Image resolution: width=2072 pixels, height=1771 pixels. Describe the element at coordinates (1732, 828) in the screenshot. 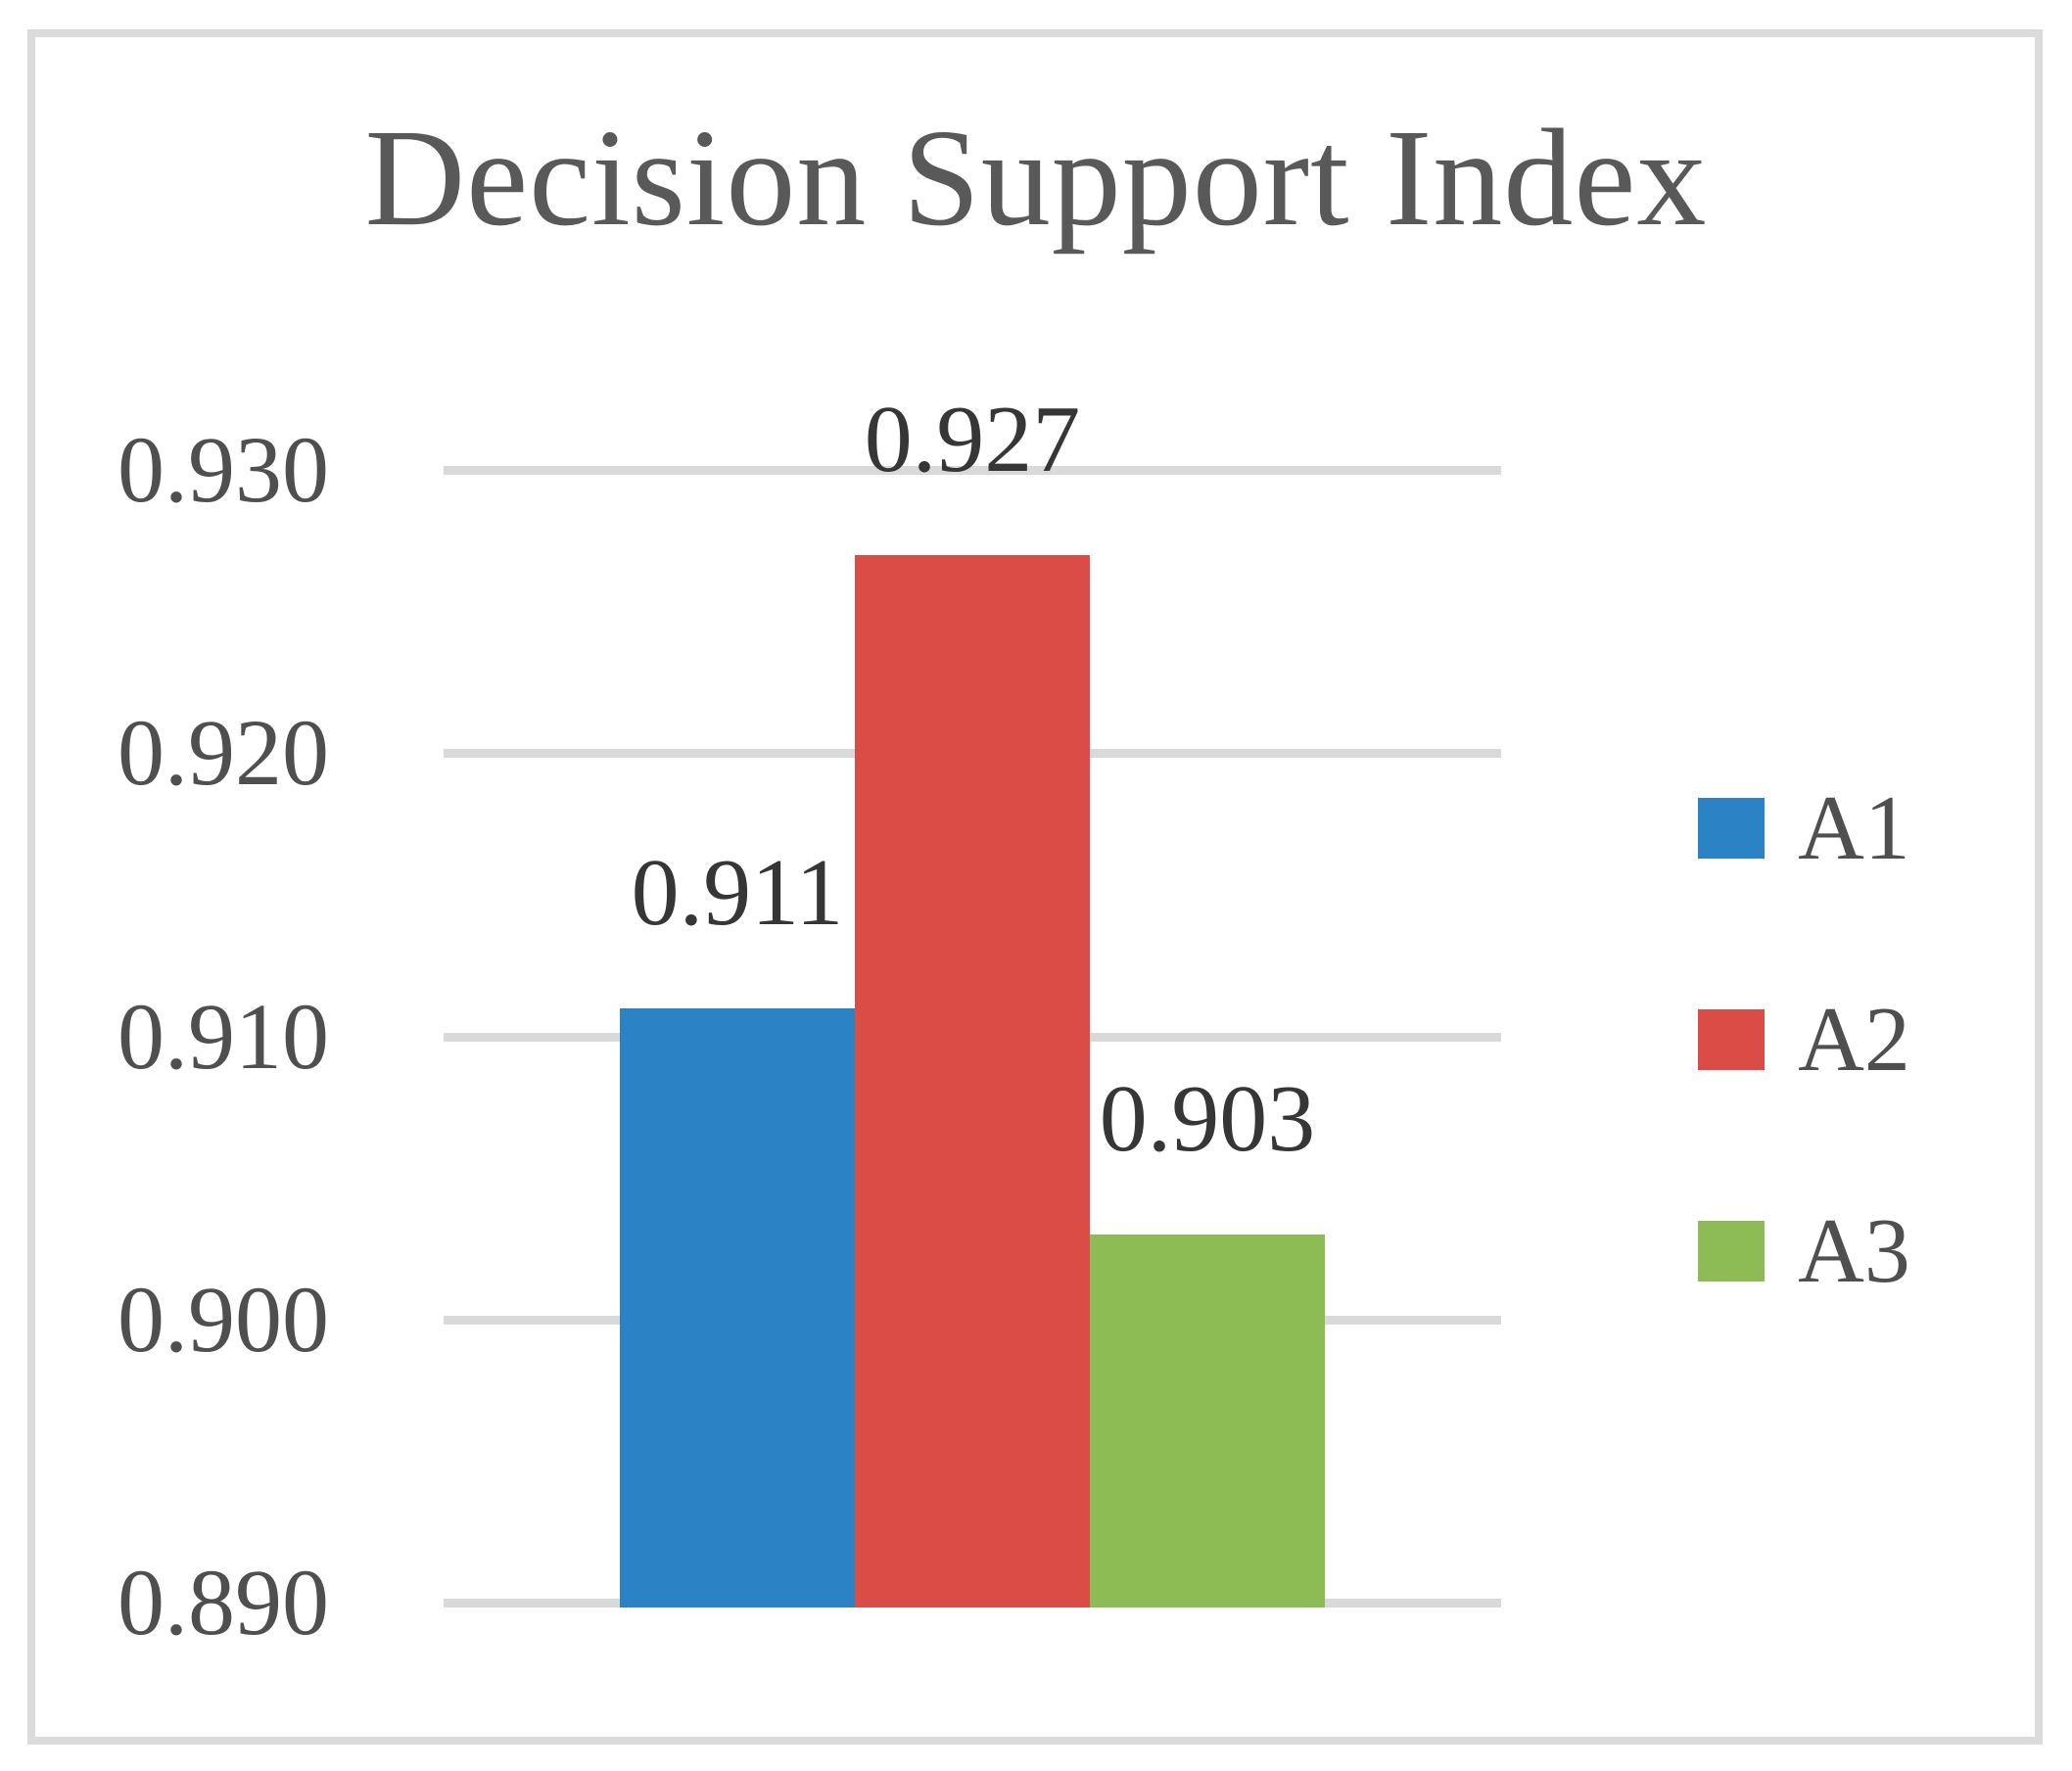

I see `legend-swatch-a1` at that location.